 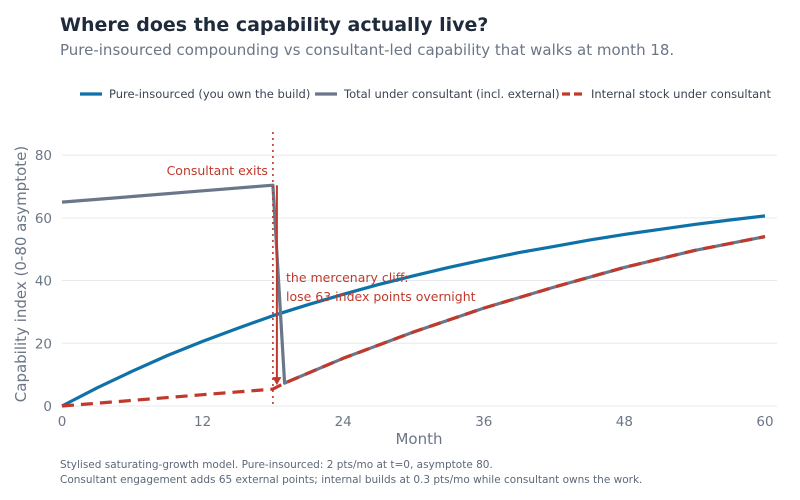 What do you see at coordinates (47, 407) in the screenshot?
I see `y-tick-label: 0` at bounding box center [47, 407].